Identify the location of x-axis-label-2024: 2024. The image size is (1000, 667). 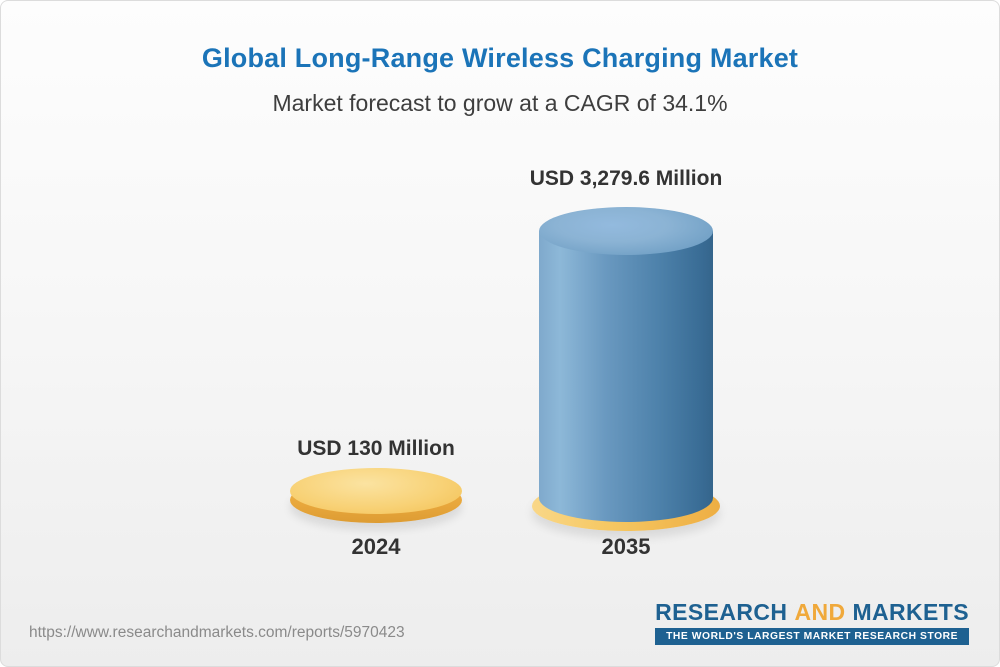
(376, 546).